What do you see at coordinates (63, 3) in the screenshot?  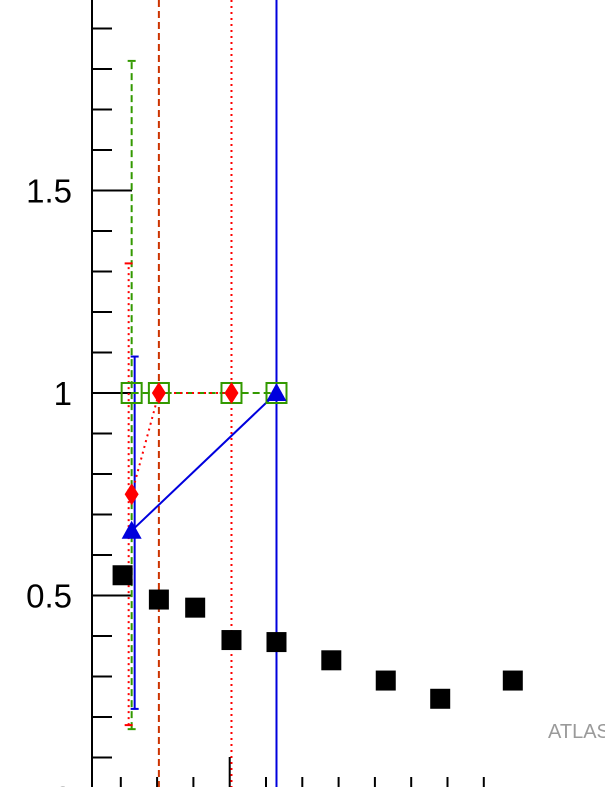 I see `y-tick-label: 2` at bounding box center [63, 3].